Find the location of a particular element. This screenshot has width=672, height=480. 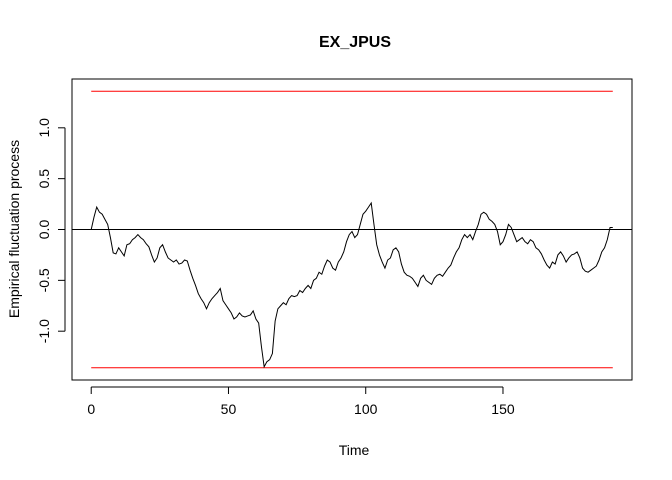

y-tick-label: -0.5 is located at coordinates (44, 280).